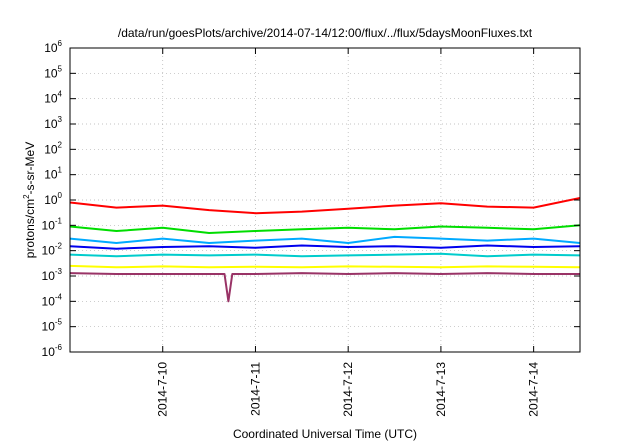  What do you see at coordinates (325, 434) in the screenshot?
I see `x-axis-label: Coordinated Universal Time (UTC)` at bounding box center [325, 434].